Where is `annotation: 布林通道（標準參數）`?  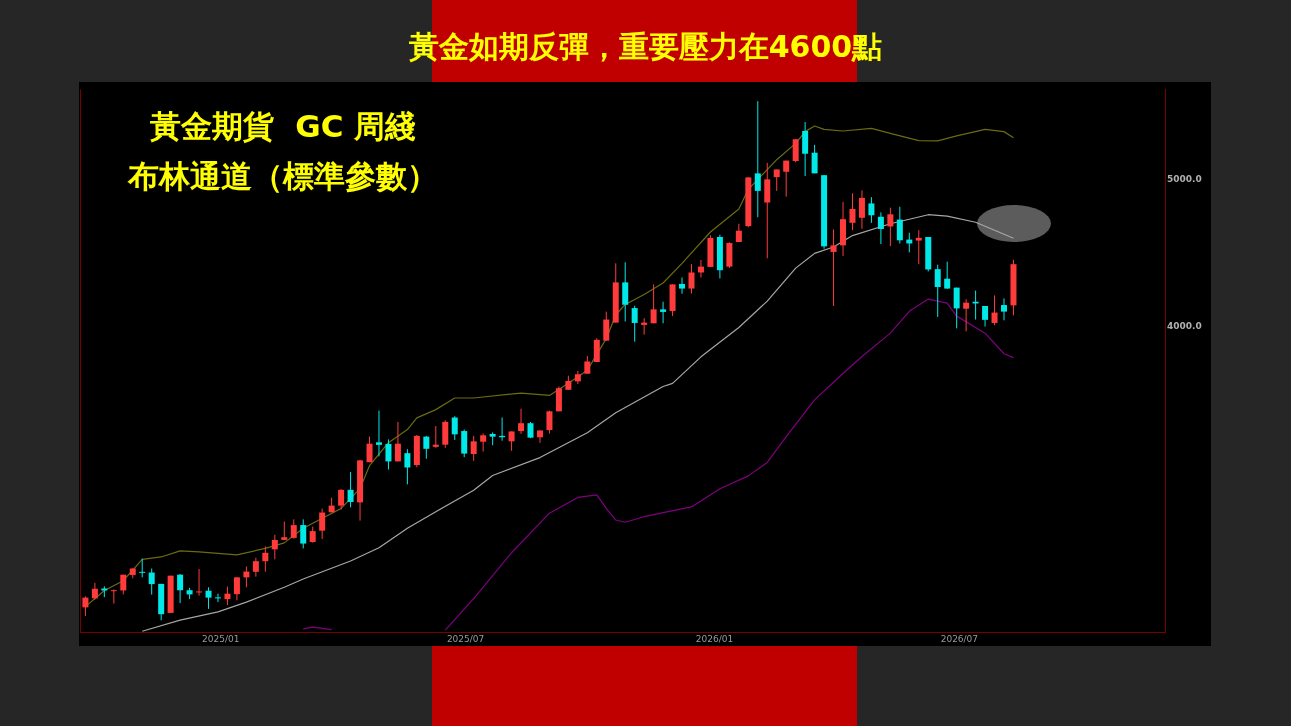 annotation: 布林通道（標準參數） is located at coordinates (282, 176).